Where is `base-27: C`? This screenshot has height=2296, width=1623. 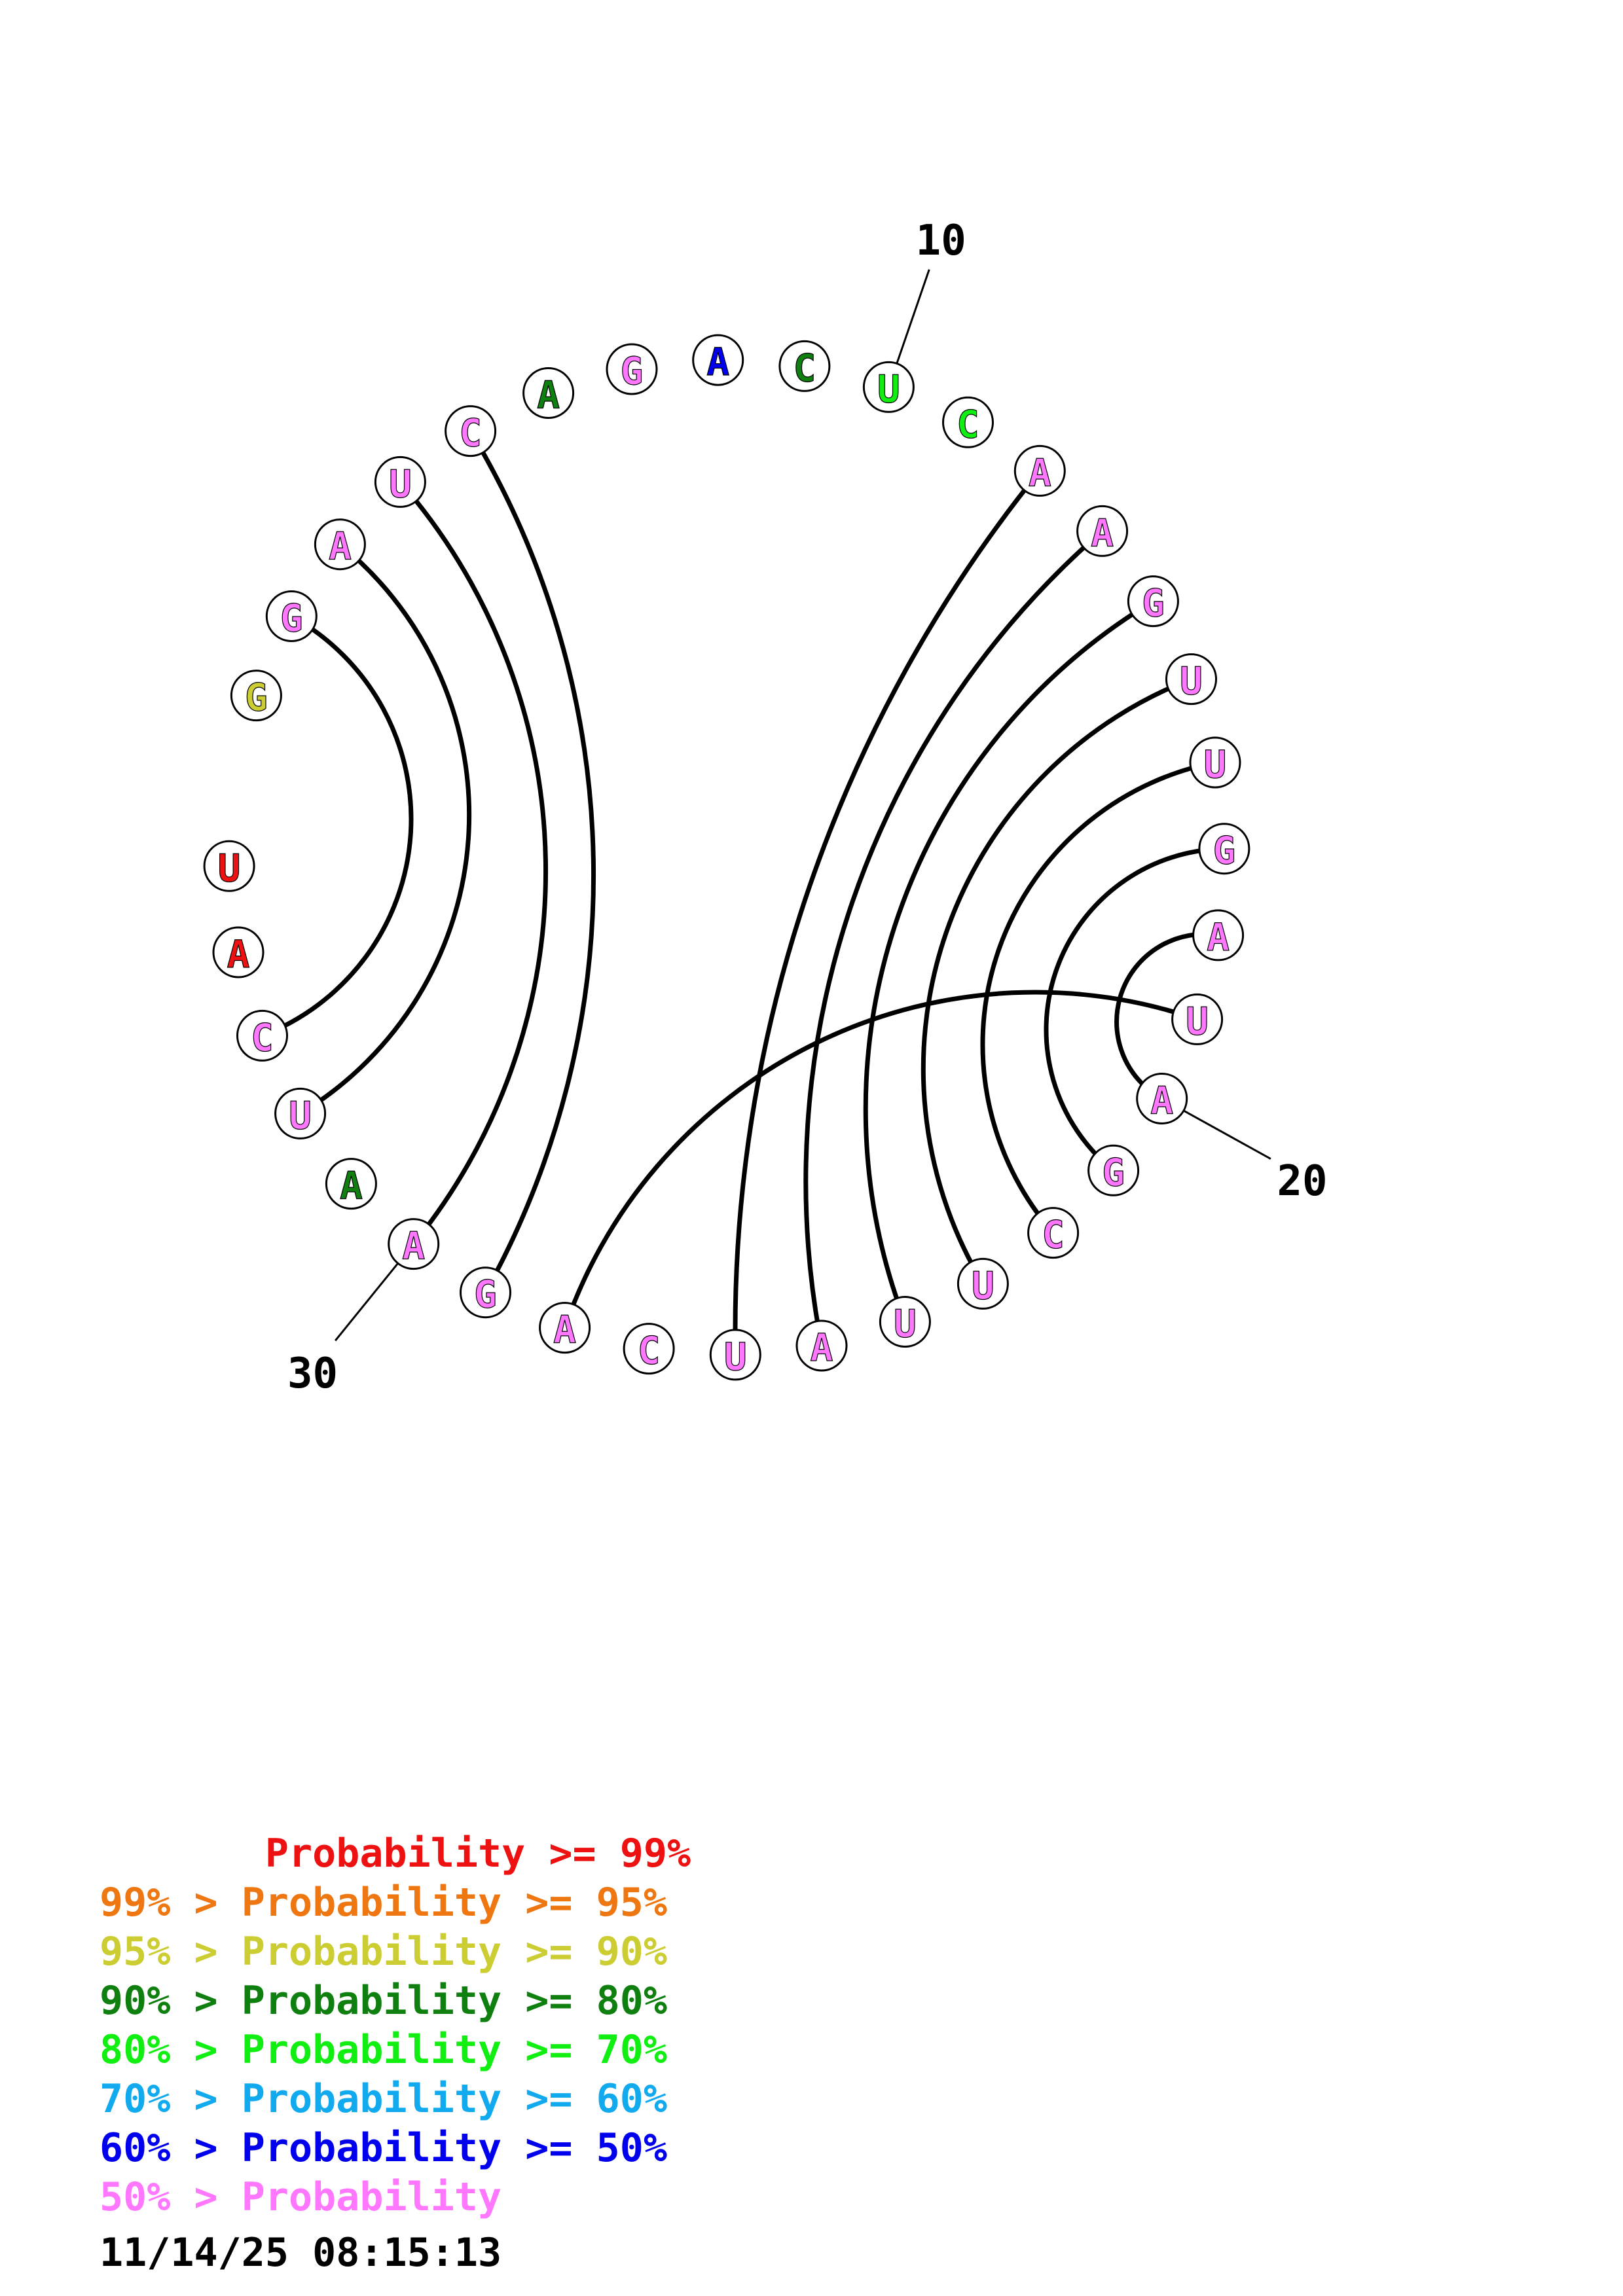 base-27: C is located at coordinates (649, 1349).